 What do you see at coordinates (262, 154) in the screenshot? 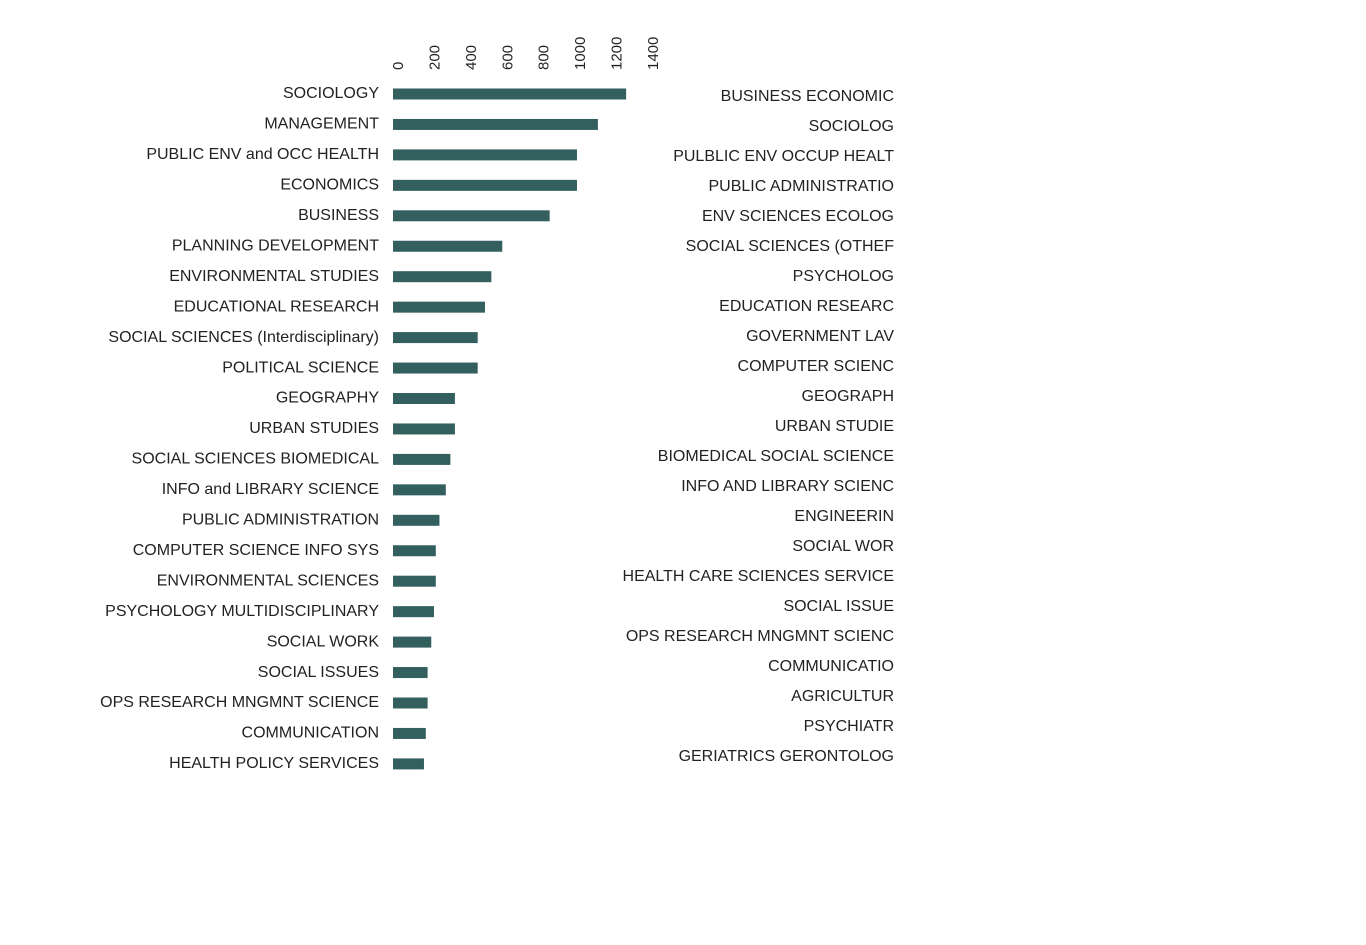
I see `category-label: PUBLIC ENV and OCC HEALTH` at bounding box center [262, 154].